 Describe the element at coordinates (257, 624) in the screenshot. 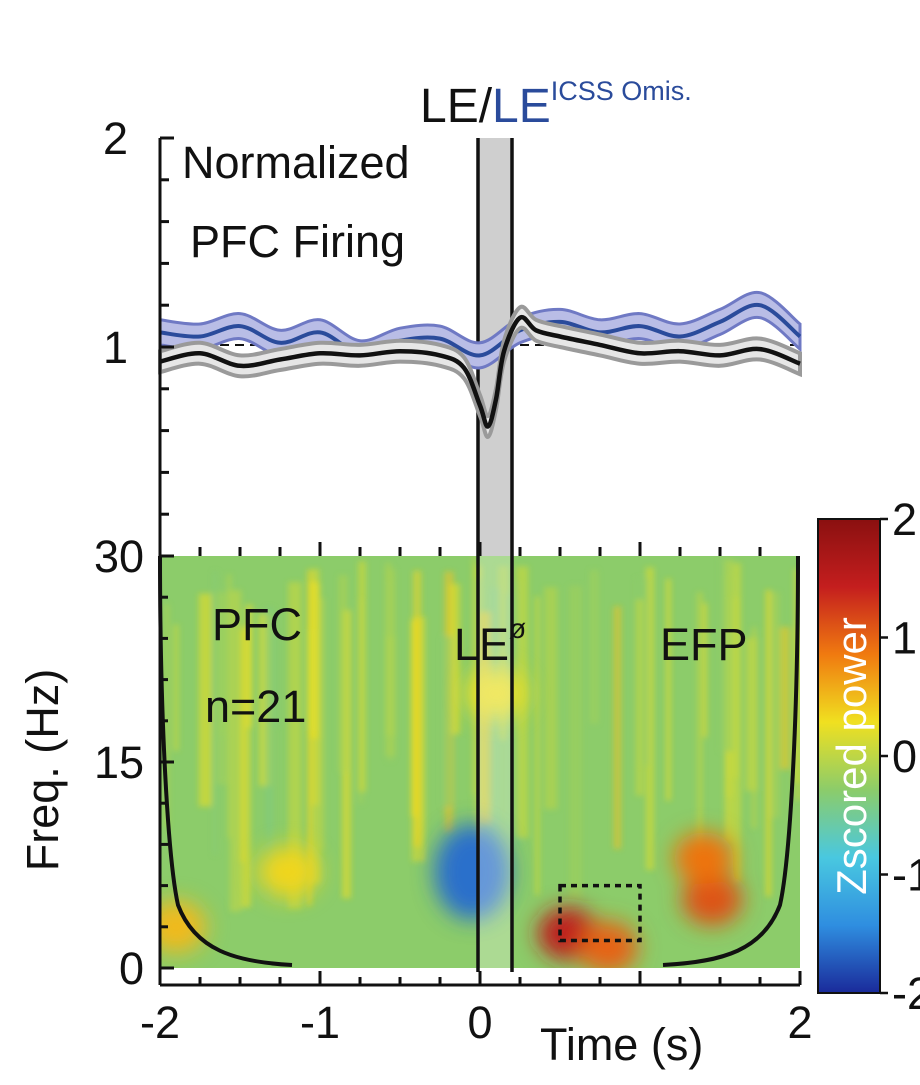

I see `panel-label-region: PFC` at that location.